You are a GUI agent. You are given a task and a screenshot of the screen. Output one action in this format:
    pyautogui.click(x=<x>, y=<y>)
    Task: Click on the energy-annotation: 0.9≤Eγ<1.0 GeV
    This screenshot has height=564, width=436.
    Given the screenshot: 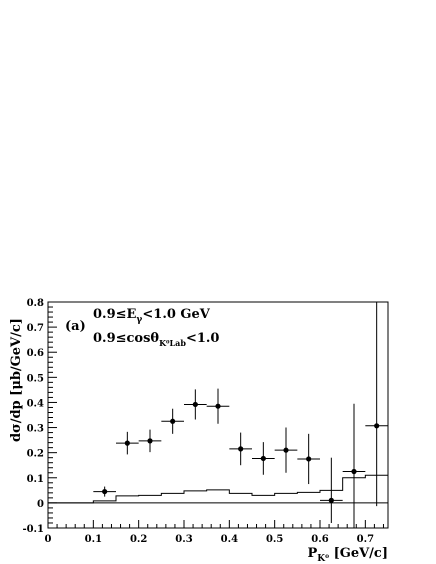 What is the action you would take?
    pyautogui.click(x=152, y=316)
    